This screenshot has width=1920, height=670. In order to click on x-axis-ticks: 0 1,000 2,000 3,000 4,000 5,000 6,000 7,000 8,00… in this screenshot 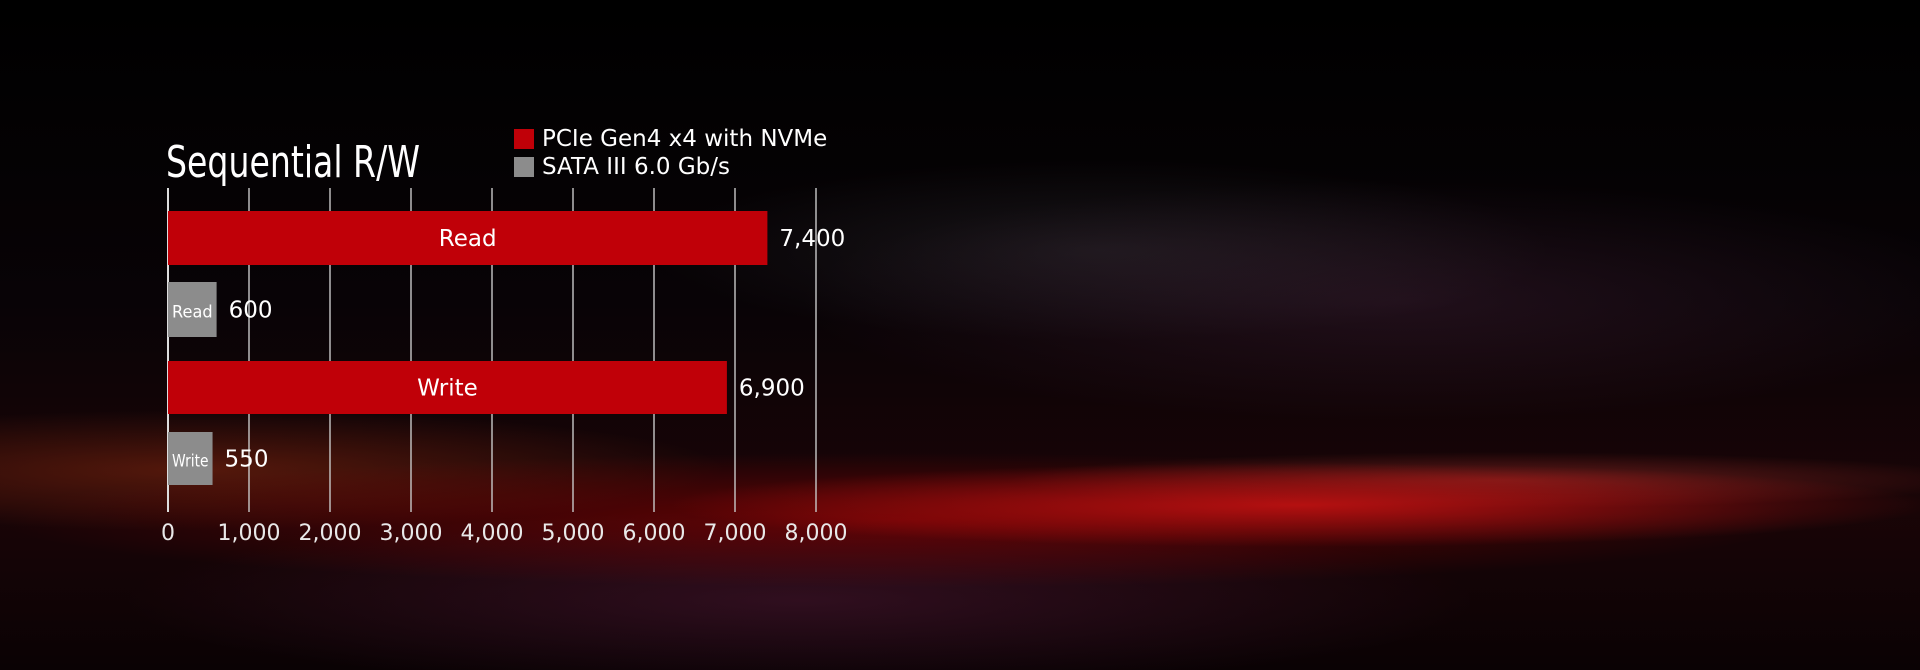, I will do `click(504, 533)`.